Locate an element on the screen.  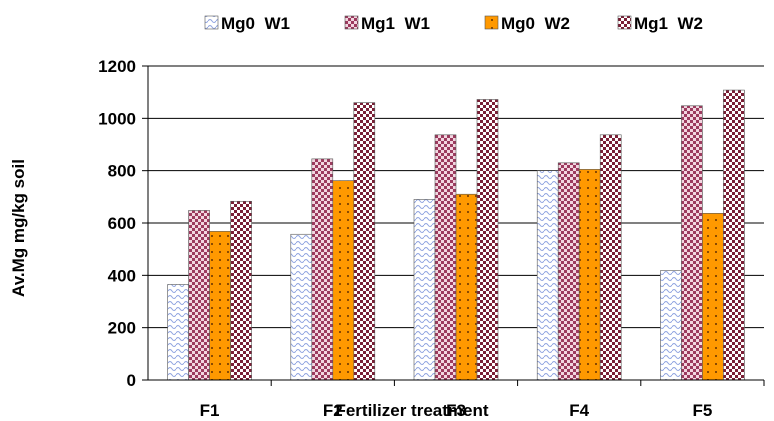
y-tick-label: 0 is located at coordinates (131, 380).